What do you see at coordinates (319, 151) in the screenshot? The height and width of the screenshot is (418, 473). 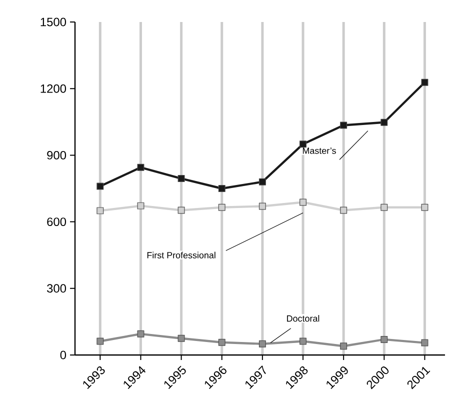 I see `series-label: Master’s` at bounding box center [319, 151].